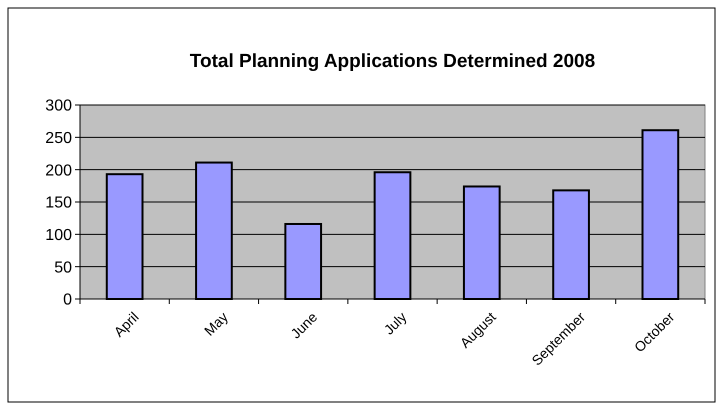 The width and height of the screenshot is (723, 404). What do you see at coordinates (393, 61) in the screenshot?
I see `chart-title: Total Planning Applications Determined 2008` at bounding box center [393, 61].